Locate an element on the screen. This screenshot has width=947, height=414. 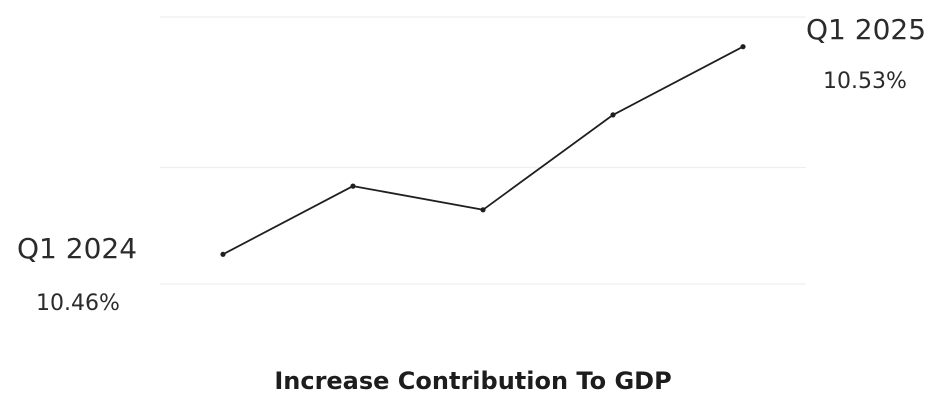
data-point-q1-2024 is located at coordinates (223, 254).